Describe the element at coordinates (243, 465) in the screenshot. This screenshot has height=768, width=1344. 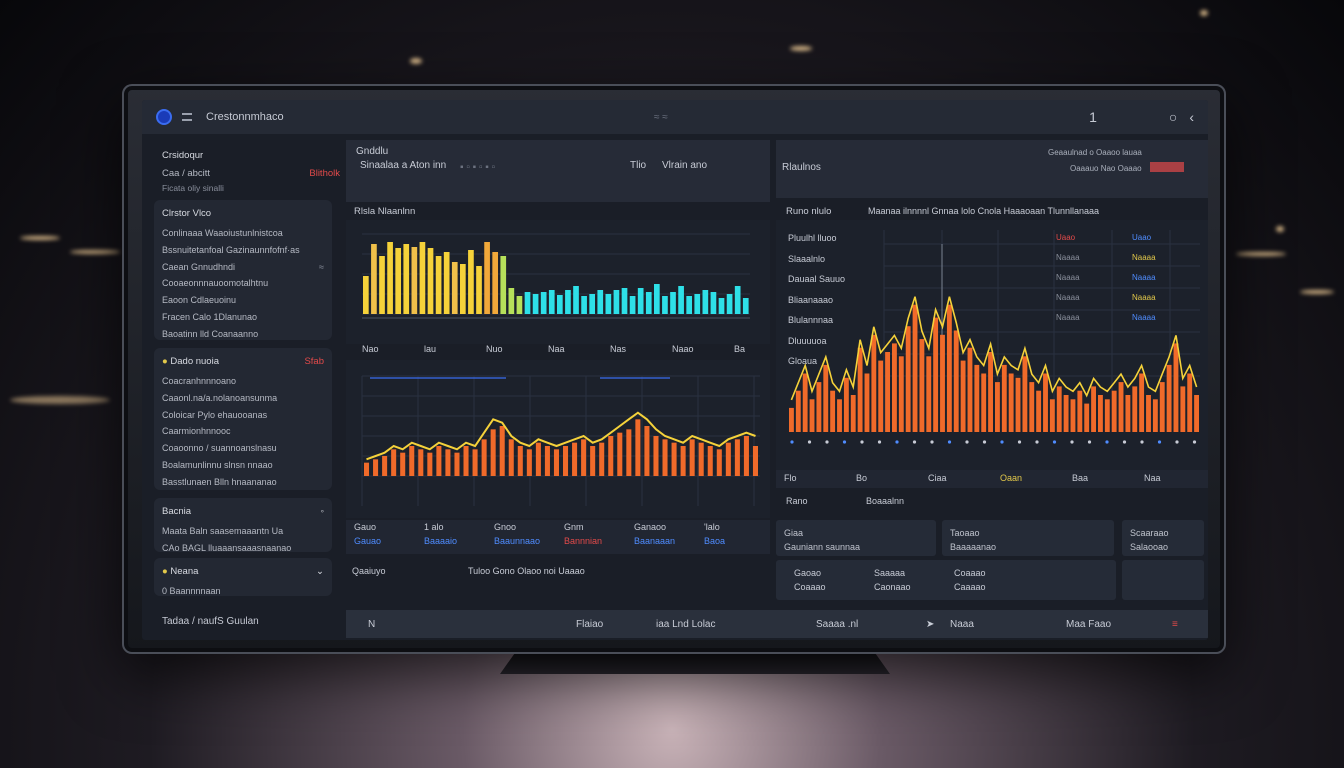
I see `sidebar-row: Boalamunlinnu slnsn nnaao` at that location.